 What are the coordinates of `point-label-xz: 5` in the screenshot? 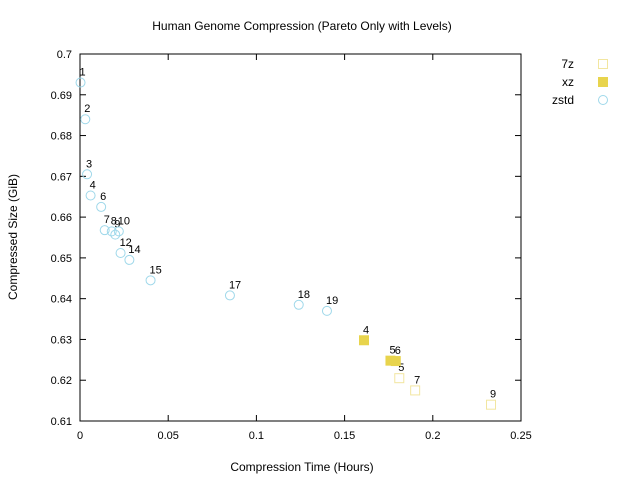 It's located at (392, 351).